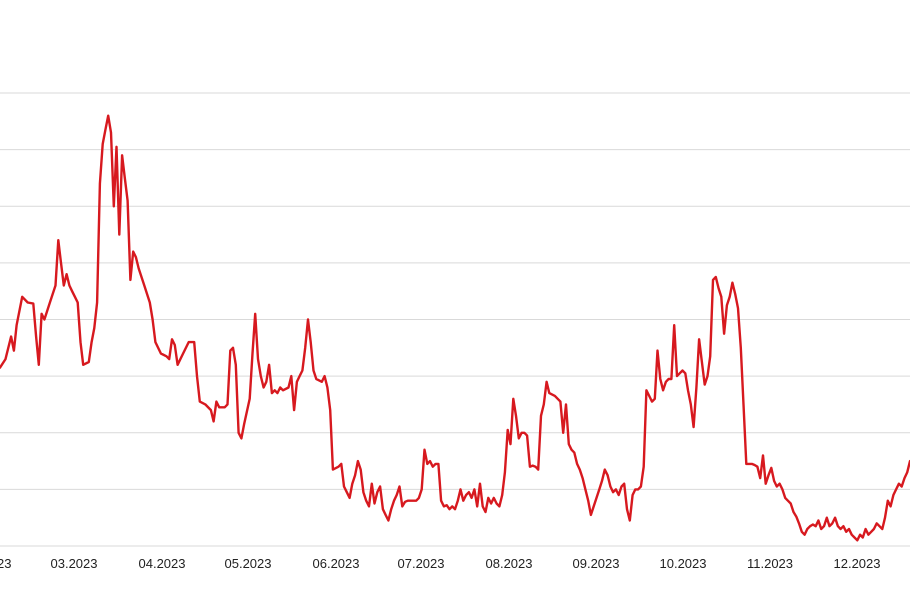 This screenshot has height=596, width=910. Describe the element at coordinates (336, 563) in the screenshot. I see `x-tick-label: 06.2023` at that location.